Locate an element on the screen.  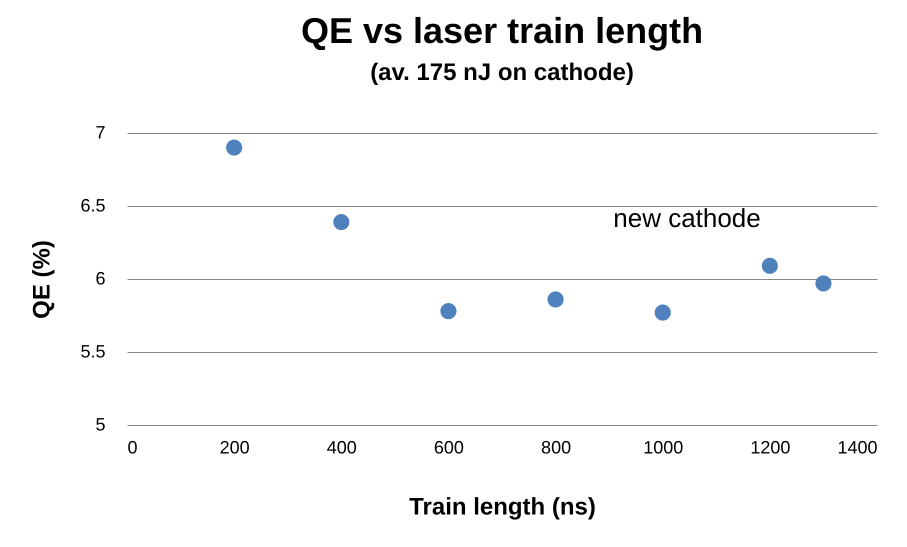
y-tick-label: 6.5 is located at coordinates (93, 206).